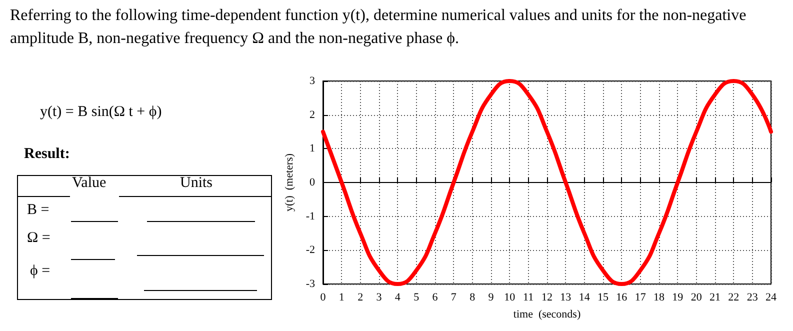 Image resolution: width=793 pixels, height=331 pixels. Describe the element at coordinates (417, 298) in the screenshot. I see `x-tick-label: 5` at that location.